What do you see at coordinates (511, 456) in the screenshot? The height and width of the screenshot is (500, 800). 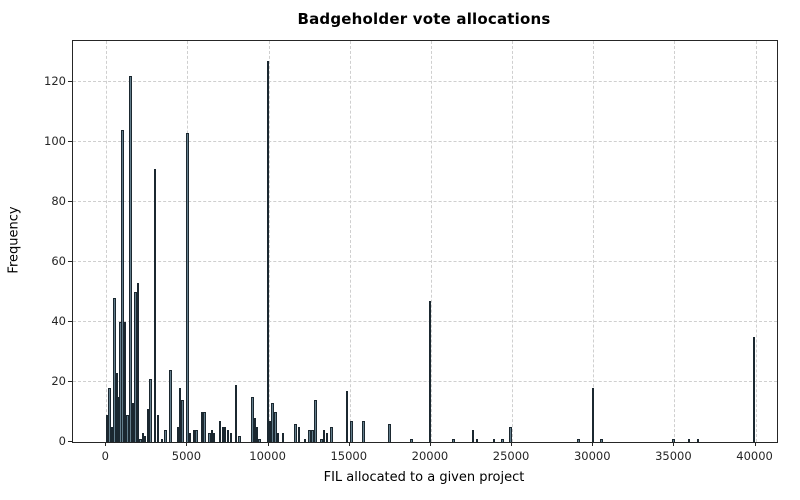 I see `x-tick-label: 25000` at bounding box center [511, 456].